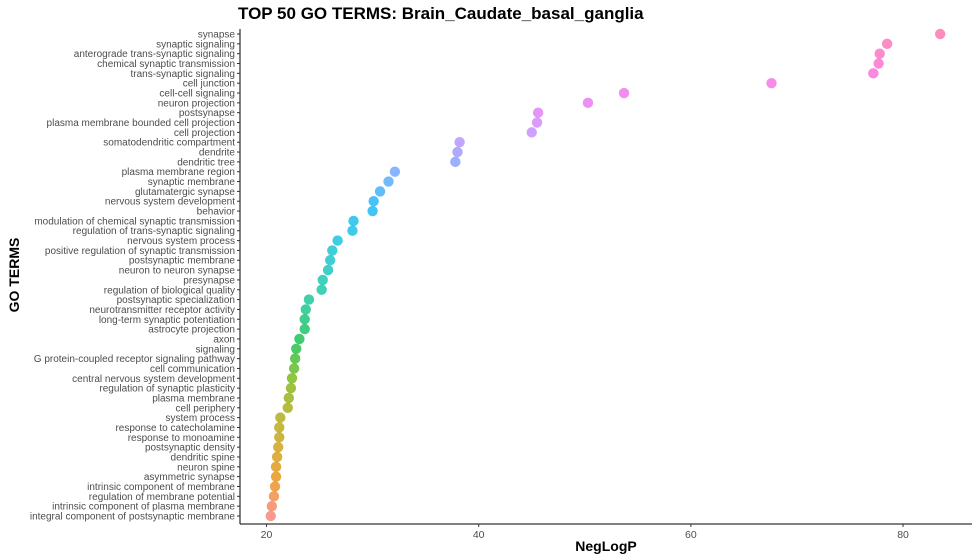  Describe the element at coordinates (183, 74) in the screenshot. I see `y-tick-label: trans-synaptic signaling` at that location.